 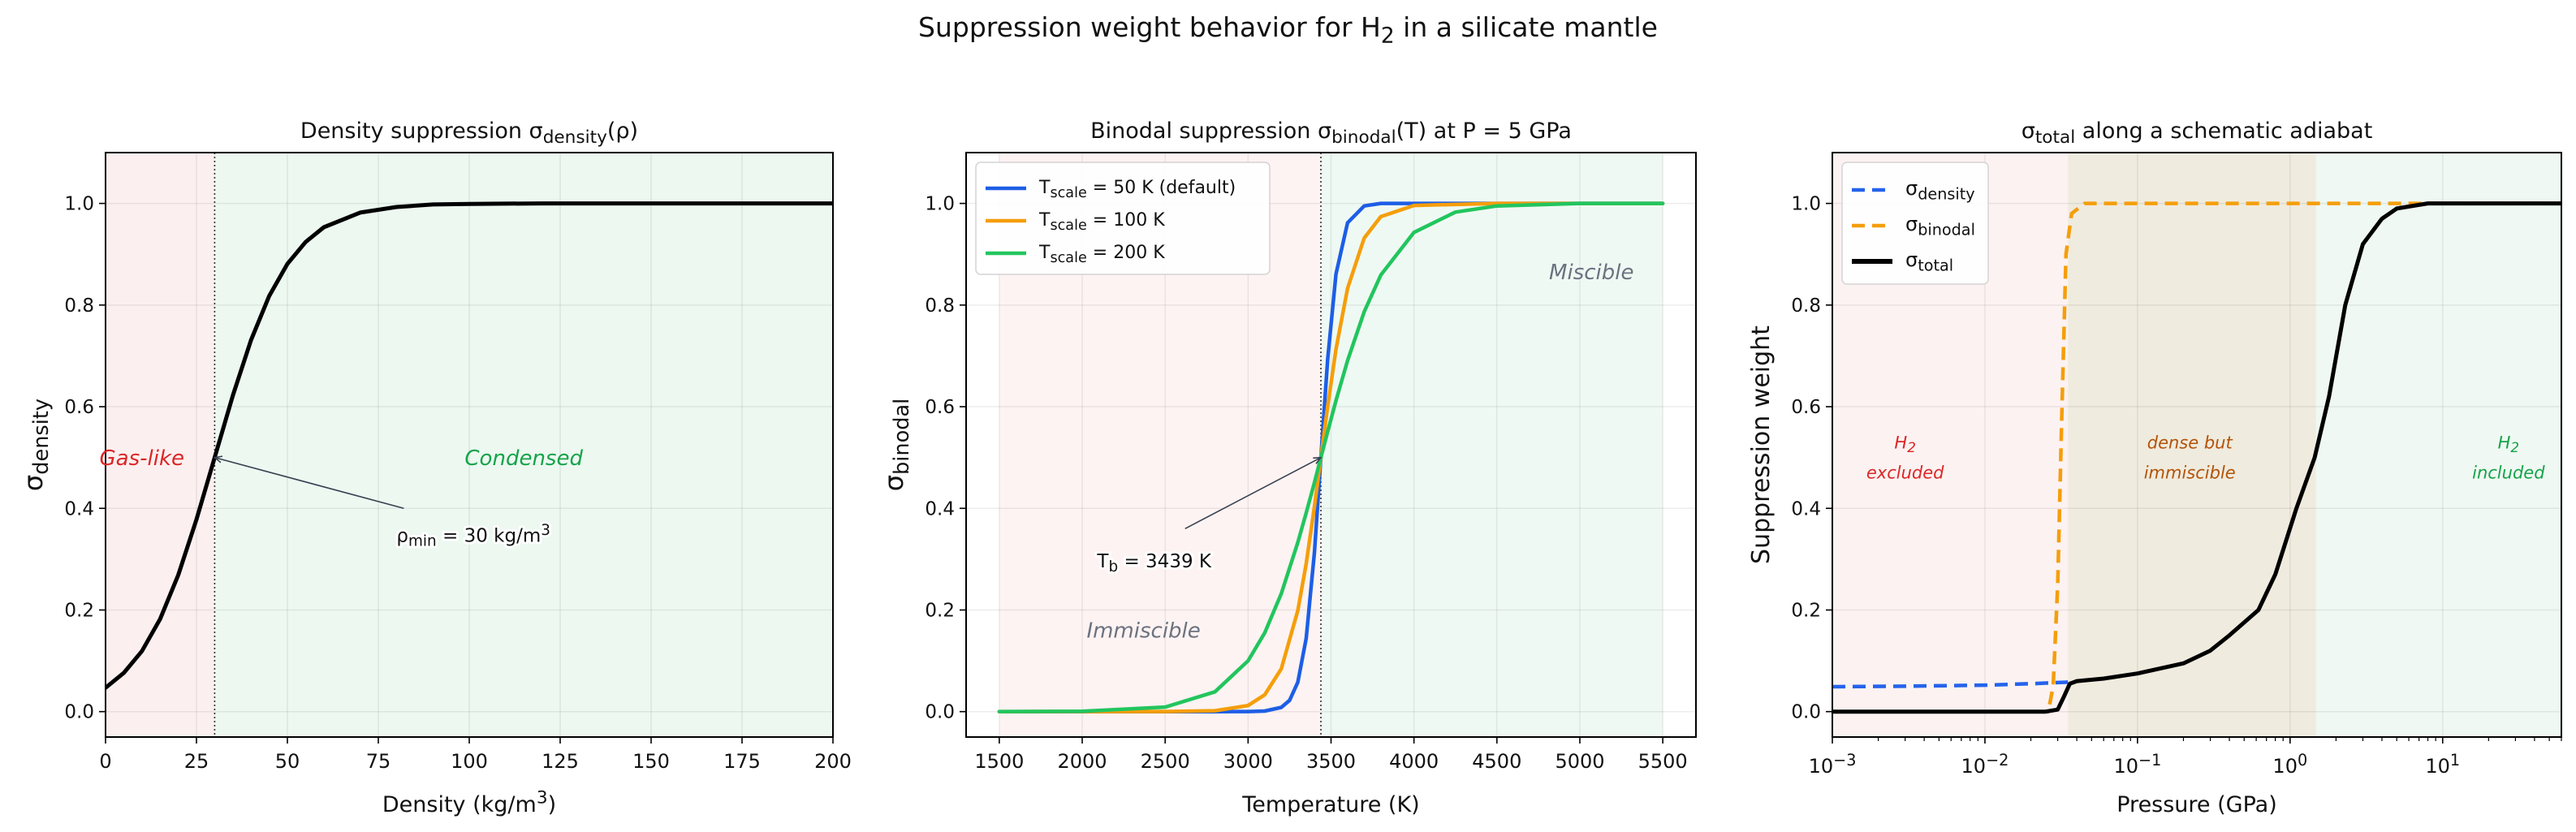 I want to click on x-tick-label: 2500, so click(x=1165, y=761).